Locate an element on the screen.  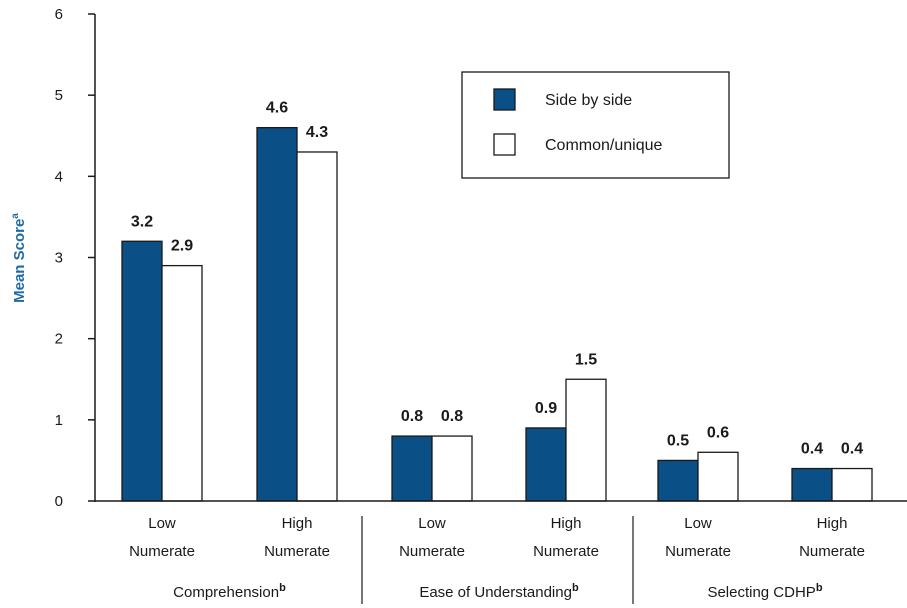
legend-box is located at coordinates (595, 125).